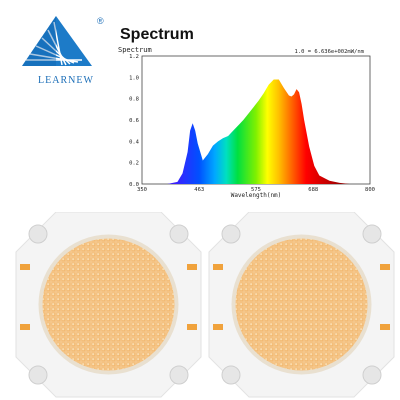 The width and height of the screenshot is (400, 400). What do you see at coordinates (134, 57) in the screenshot?
I see `y-tick-label: 1.2` at bounding box center [134, 57].